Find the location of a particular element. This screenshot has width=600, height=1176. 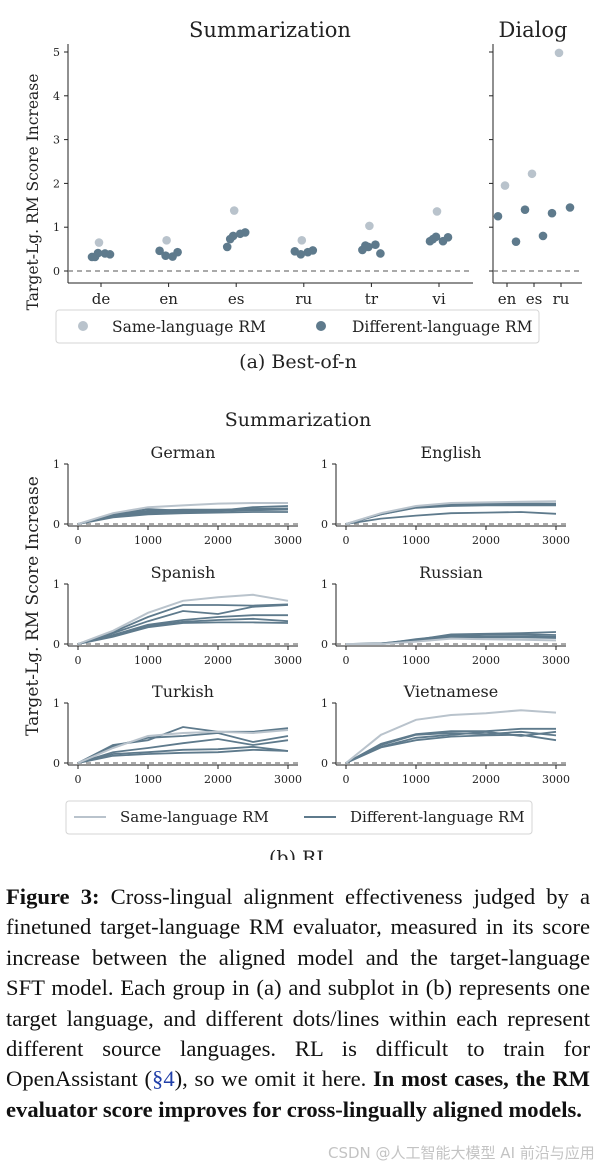

a-points is located at coordinates (331, 155).